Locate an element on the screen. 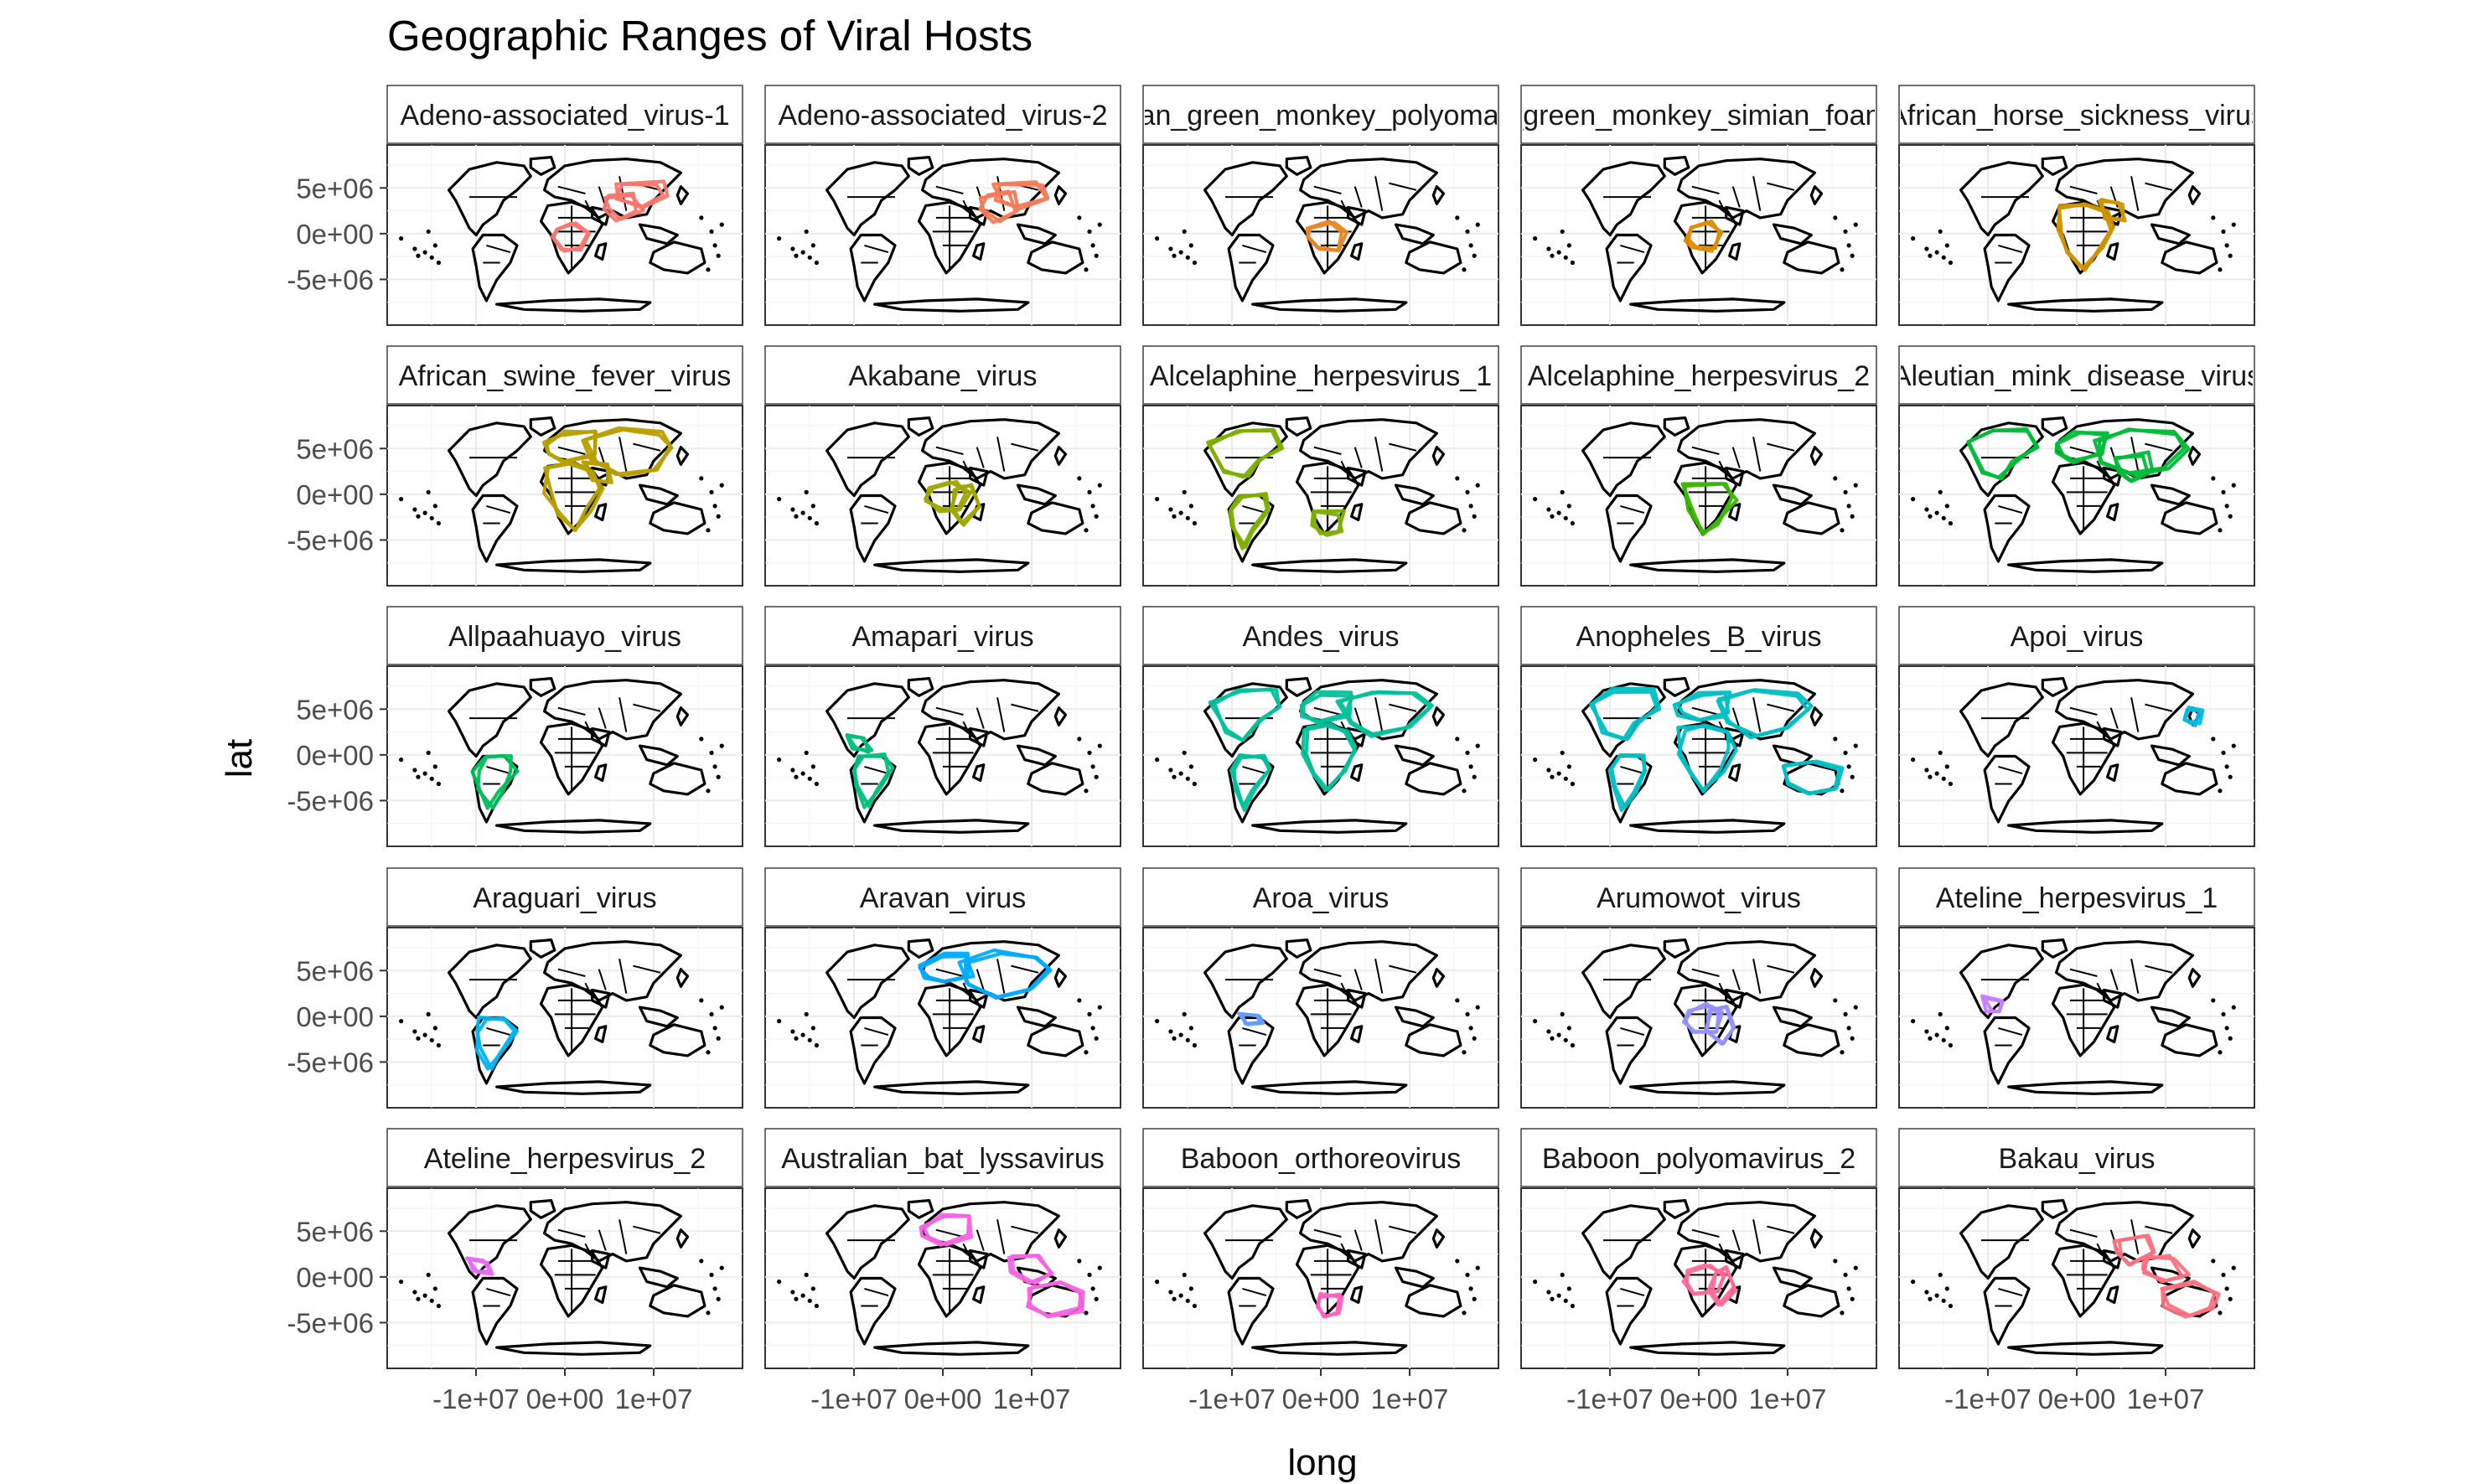 The height and width of the screenshot is (1484, 2474). facet-strip-label: Akabane_virus is located at coordinates (944, 376).